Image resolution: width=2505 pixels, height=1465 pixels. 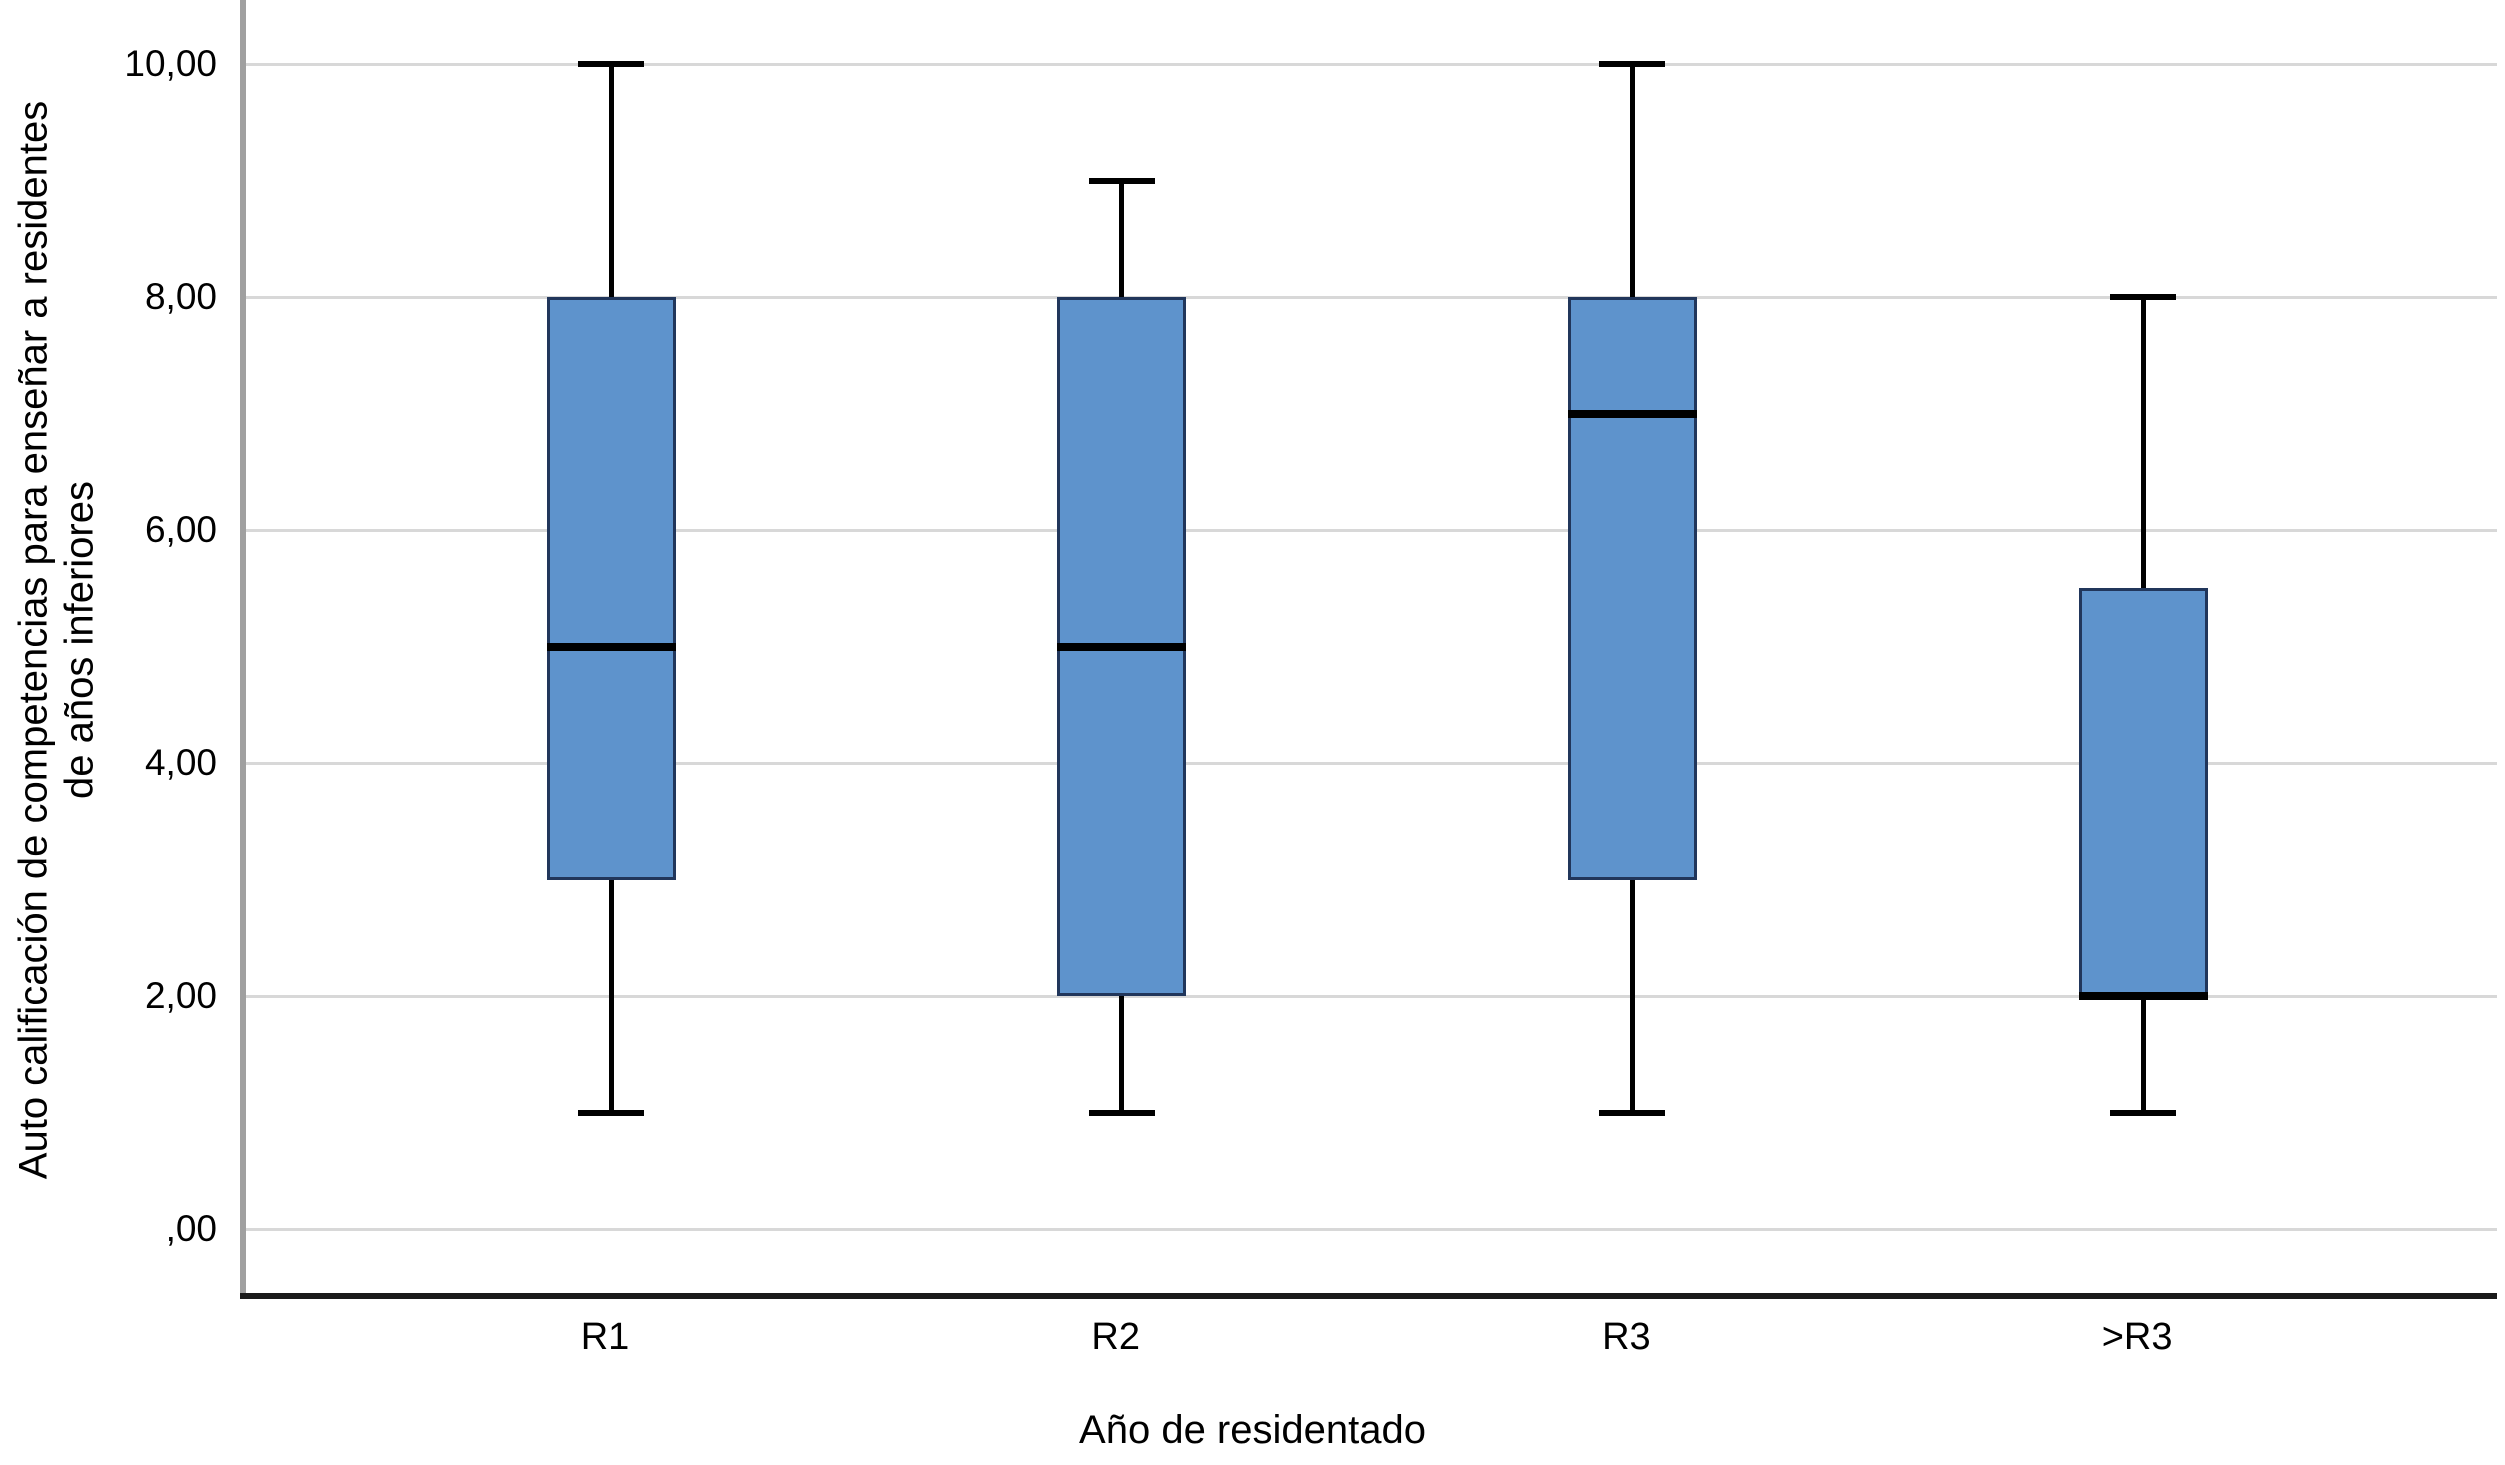 I want to click on x-axis-line, so click(x=1368, y=1296).